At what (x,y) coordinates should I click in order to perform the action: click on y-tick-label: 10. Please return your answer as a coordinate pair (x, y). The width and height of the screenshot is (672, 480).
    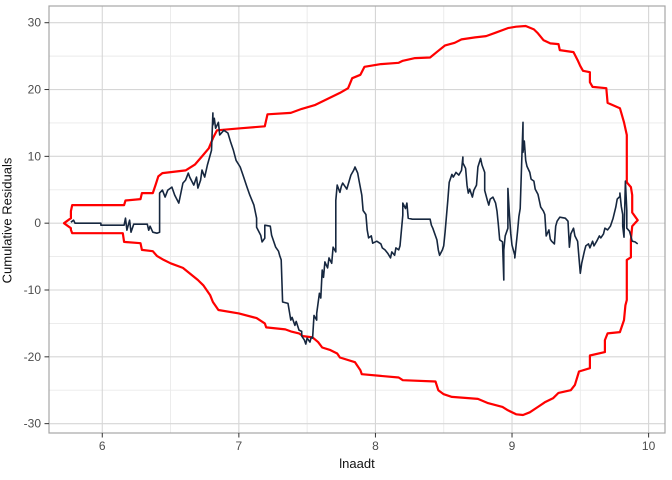
    Looking at the image, I should click on (35, 156).